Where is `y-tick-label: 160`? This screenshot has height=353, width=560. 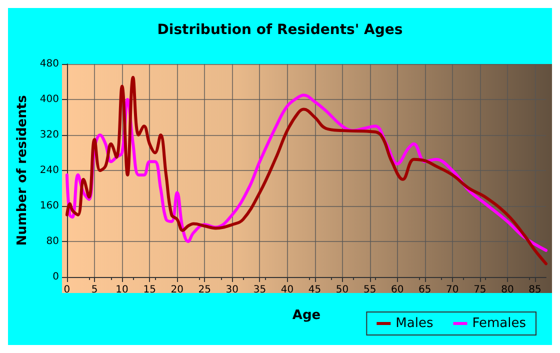
y-tick-label: 160 is located at coordinates (49, 206).